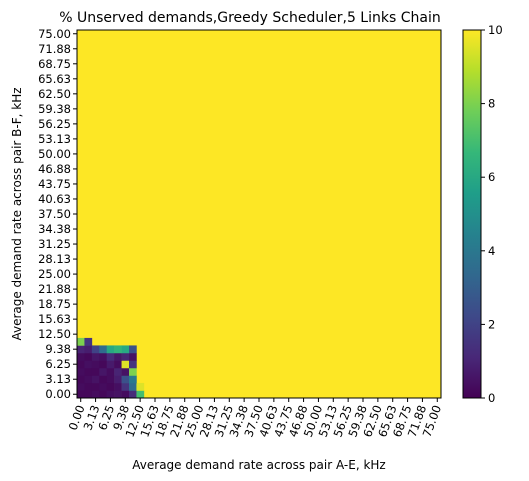 The width and height of the screenshot is (529, 481). Describe the element at coordinates (54, 319) in the screenshot. I see `y-tick-label: 15.63` at that location.